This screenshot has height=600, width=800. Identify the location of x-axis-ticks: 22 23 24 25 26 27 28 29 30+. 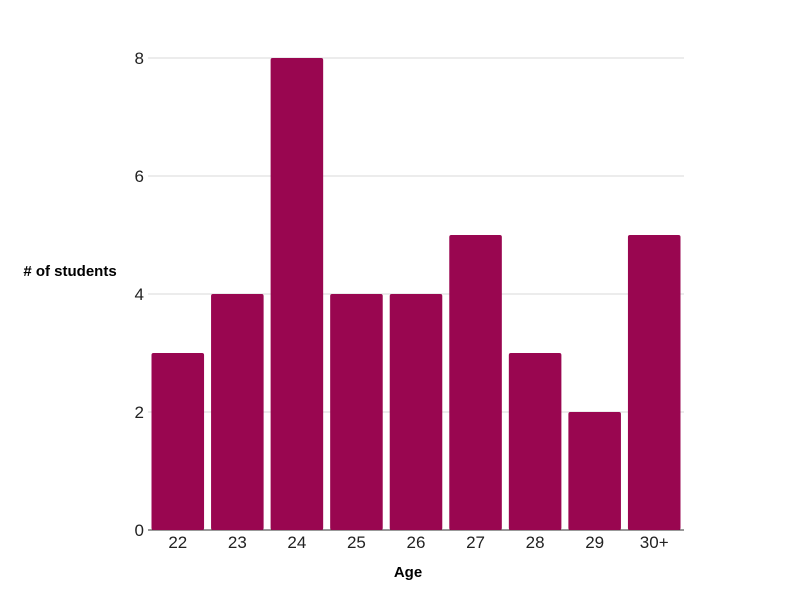
(418, 542).